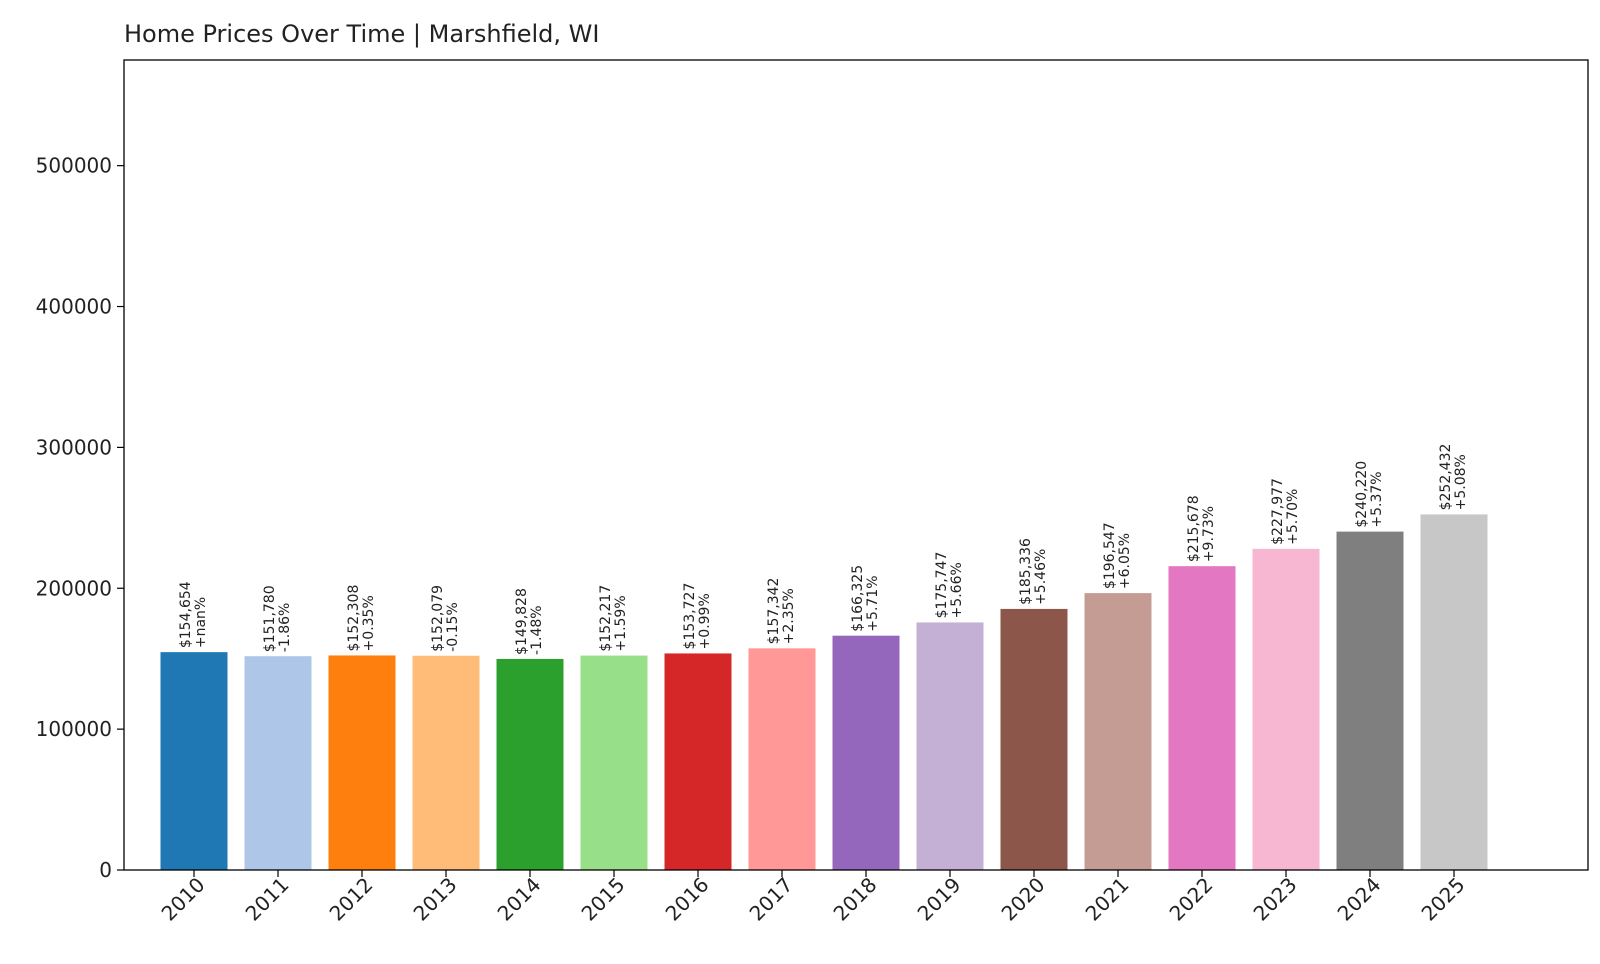 The height and width of the screenshot is (964, 1600). What do you see at coordinates (957, 590) in the screenshot?
I see `change-label: +5.66%` at bounding box center [957, 590].